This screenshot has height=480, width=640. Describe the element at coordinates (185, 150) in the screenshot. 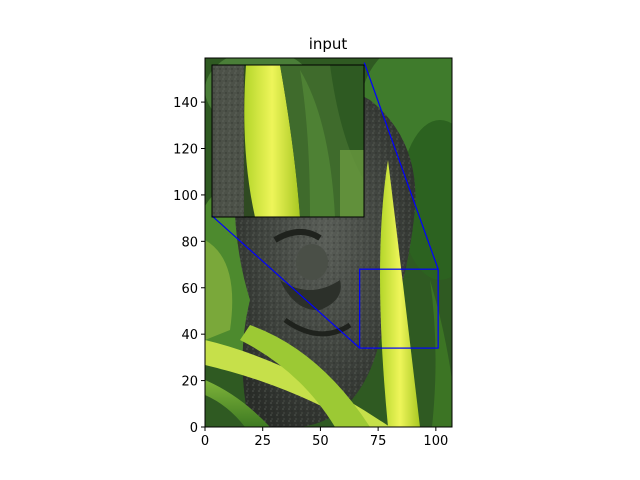

I see `y-tick-label: 120` at that location.